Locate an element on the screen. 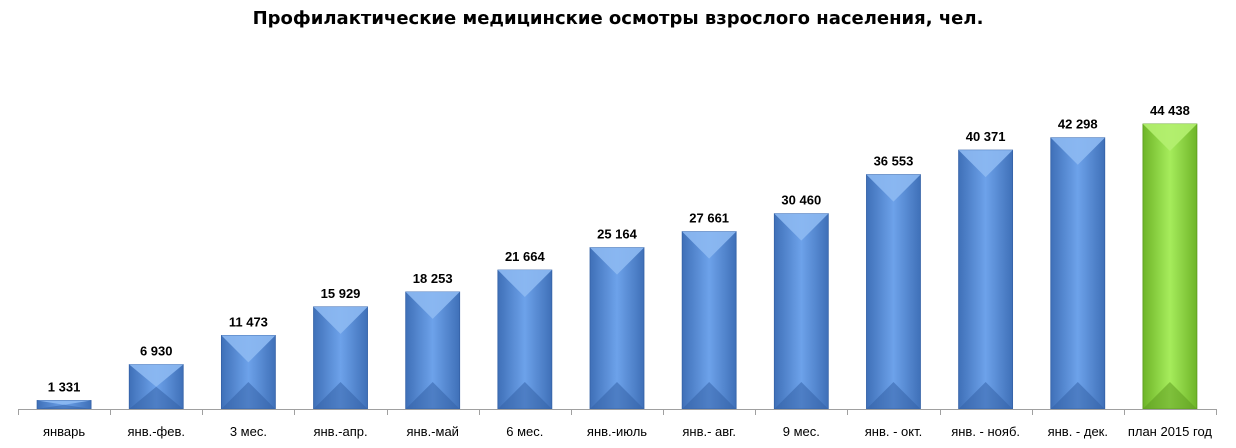  value-label: 27 661 is located at coordinates (709, 218).